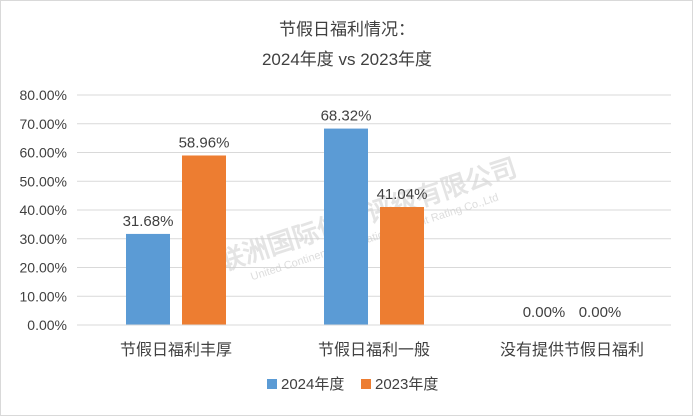  I want to click on x-category-label: 没有提供节假日福利, so click(572, 350).